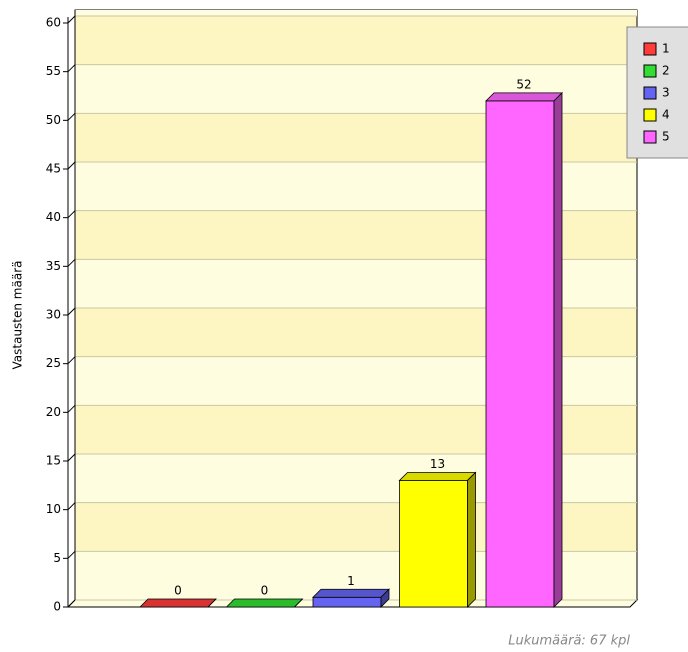 The width and height of the screenshot is (688, 652). I want to click on y-tick-label: 55, so click(53, 71).